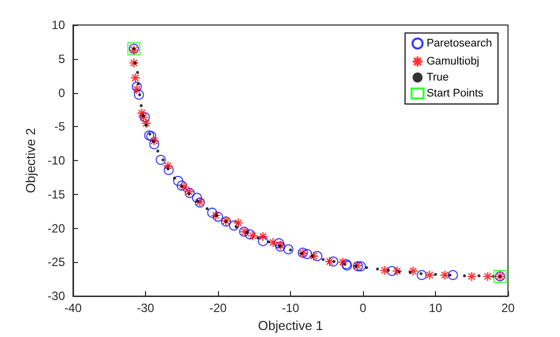 This screenshot has height=337, width=560. What do you see at coordinates (73, 308) in the screenshot?
I see `x-tick-label: -40` at bounding box center [73, 308].